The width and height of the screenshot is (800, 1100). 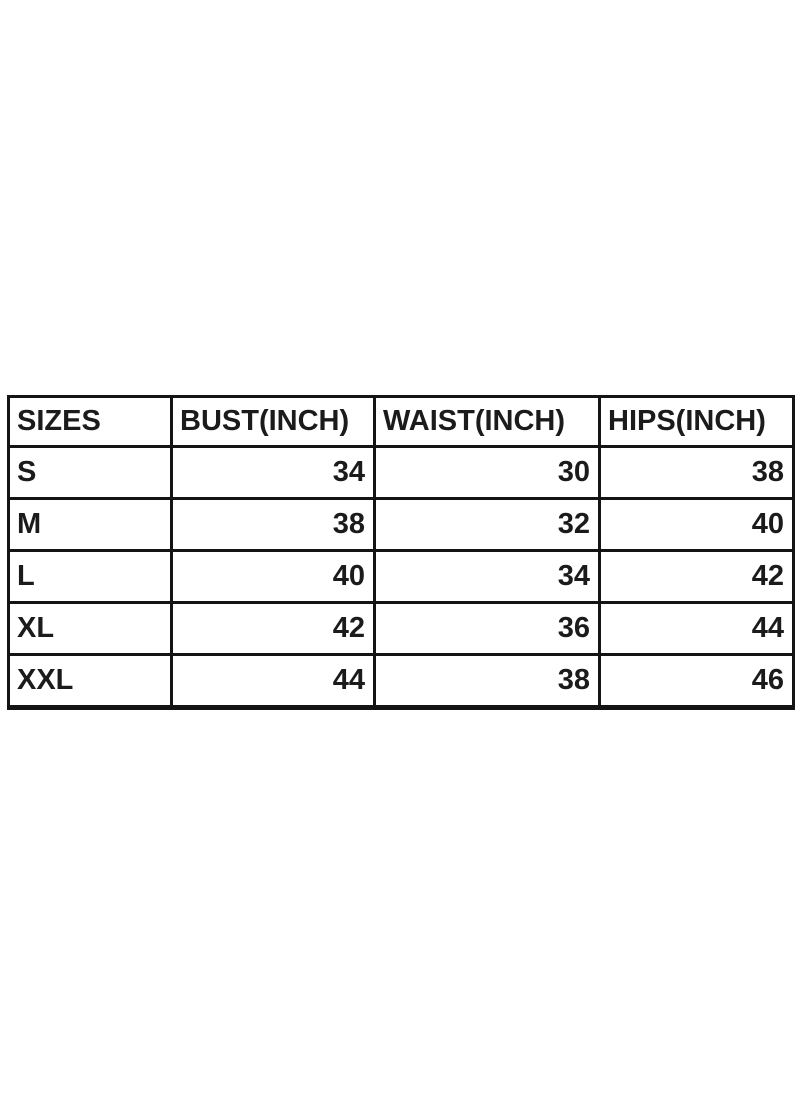 I want to click on size-cell: M, so click(x=90, y=524).